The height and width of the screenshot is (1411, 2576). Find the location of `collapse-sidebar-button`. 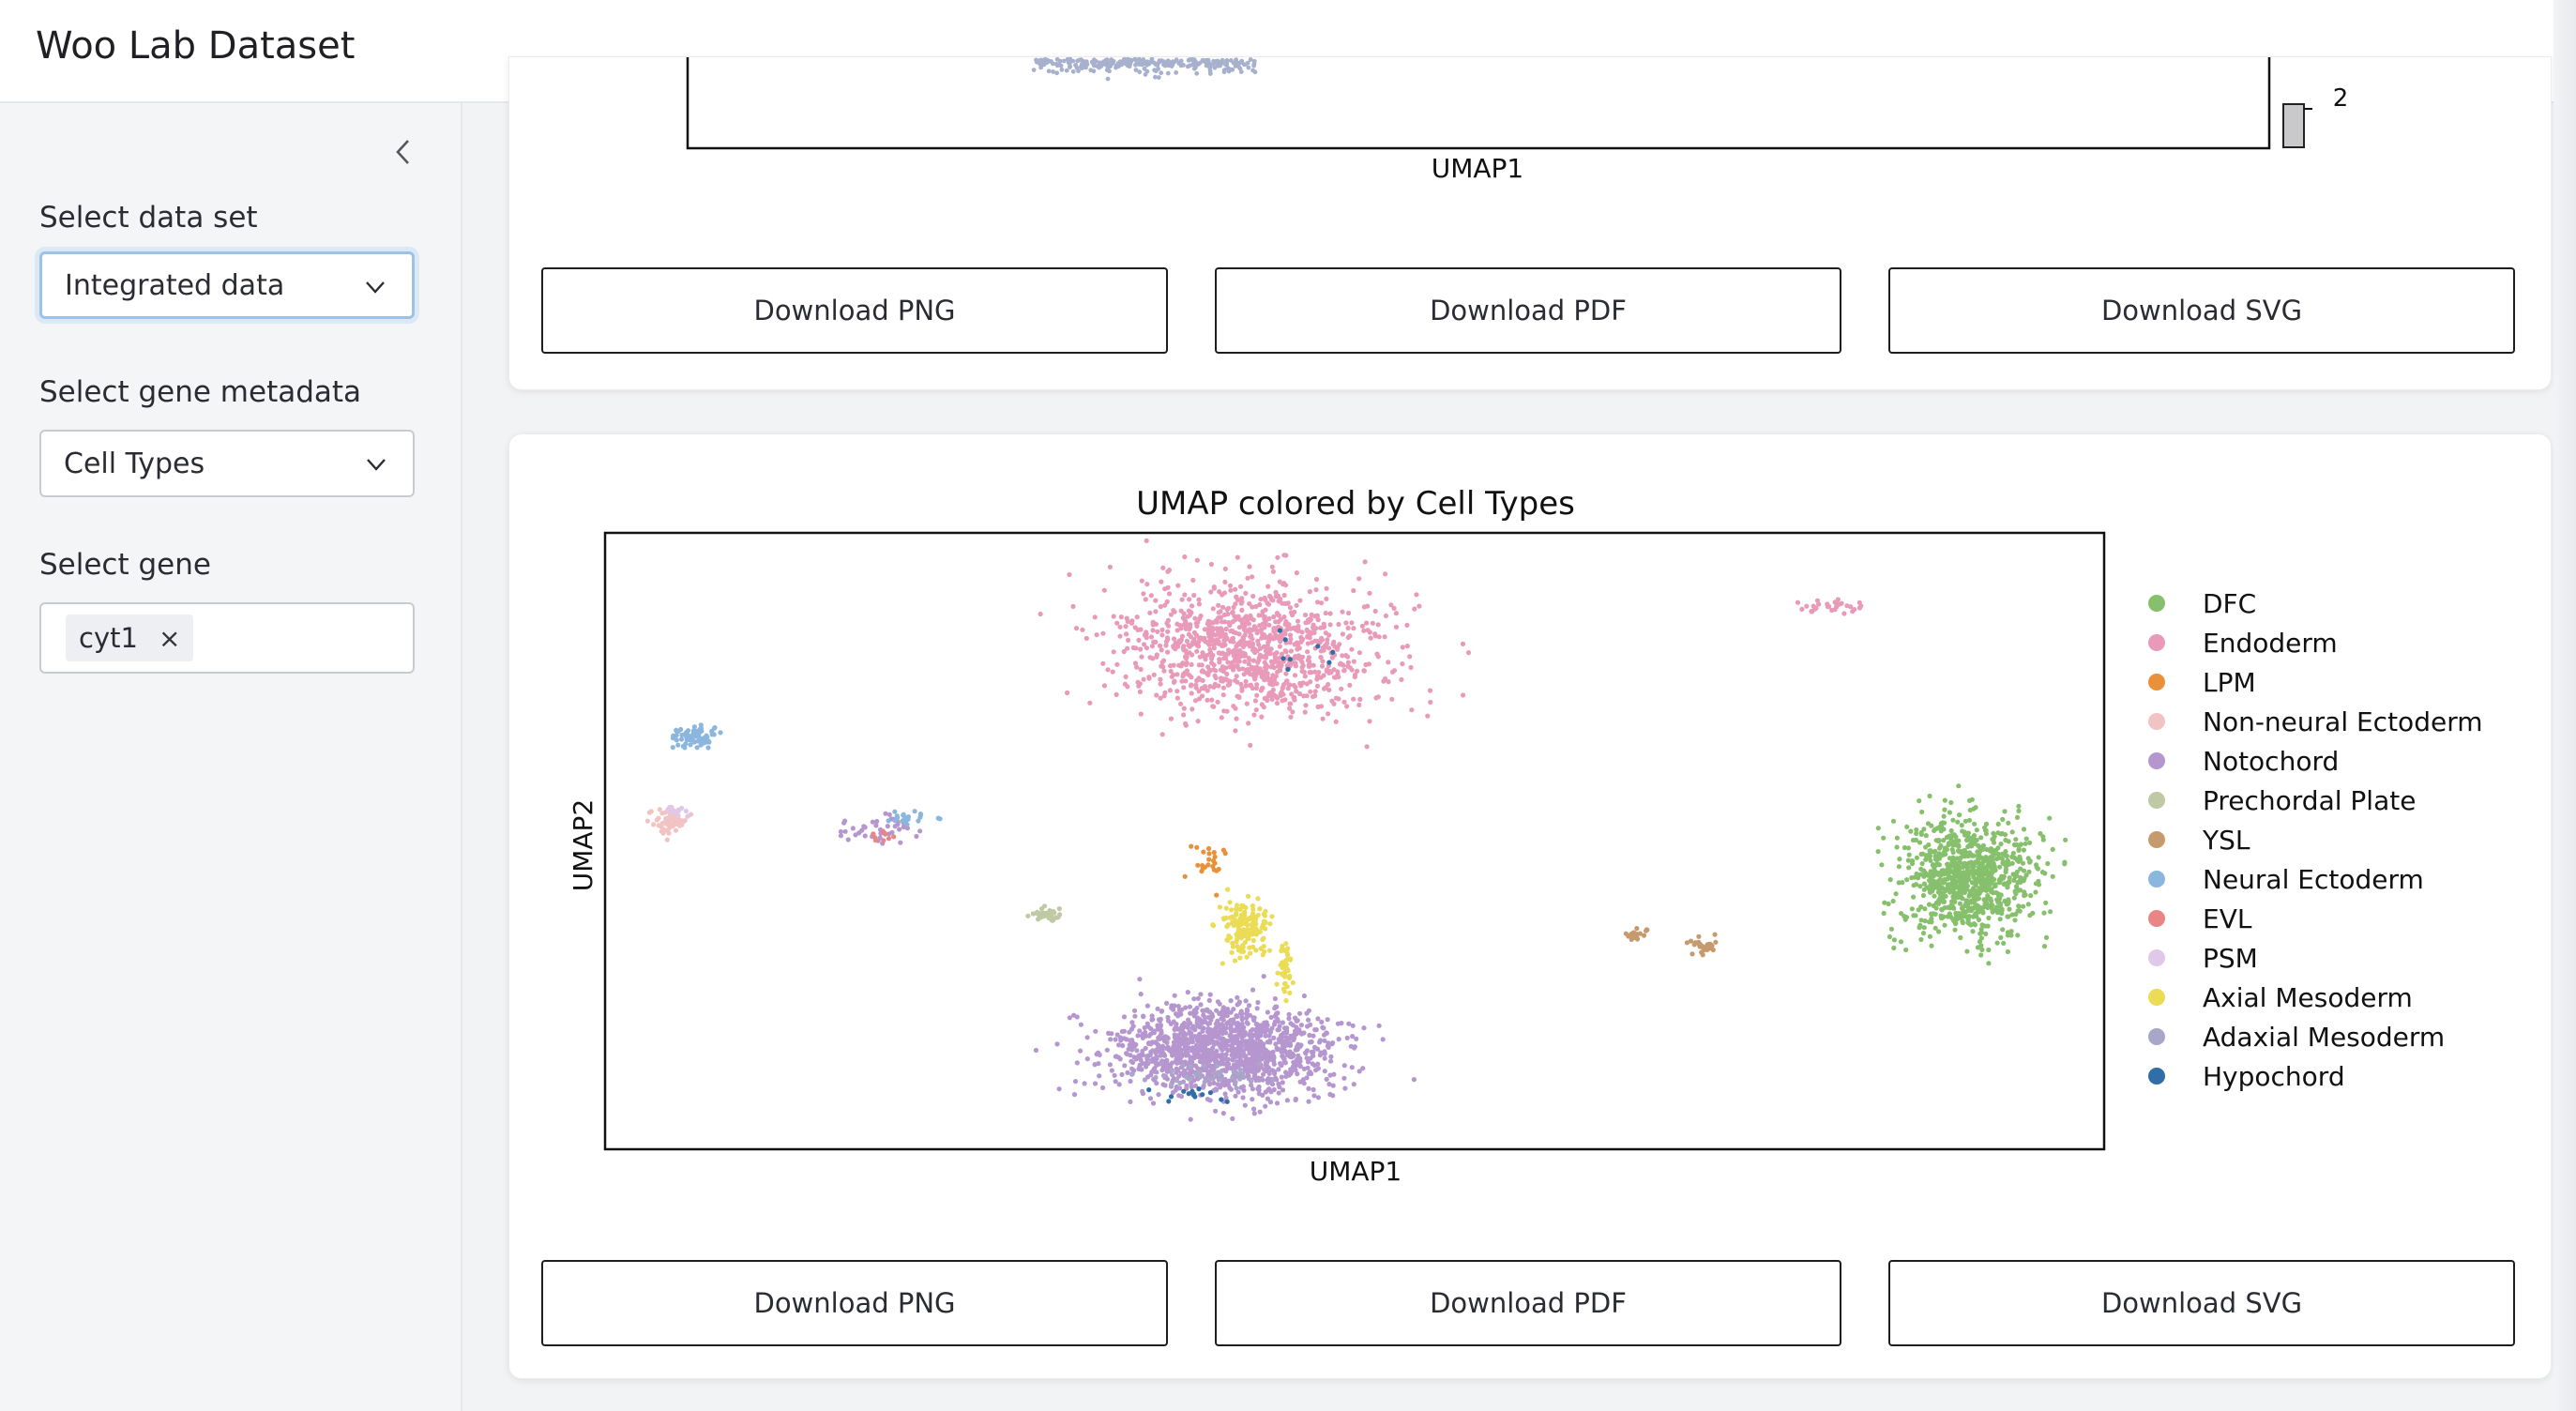

collapse-sidebar-button is located at coordinates (404, 152).